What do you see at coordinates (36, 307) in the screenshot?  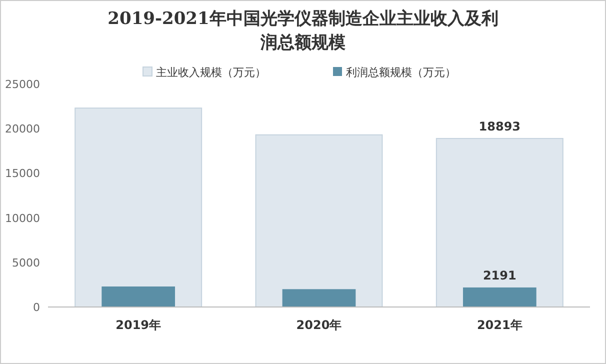 I see `y-tick-label: 0` at bounding box center [36, 307].